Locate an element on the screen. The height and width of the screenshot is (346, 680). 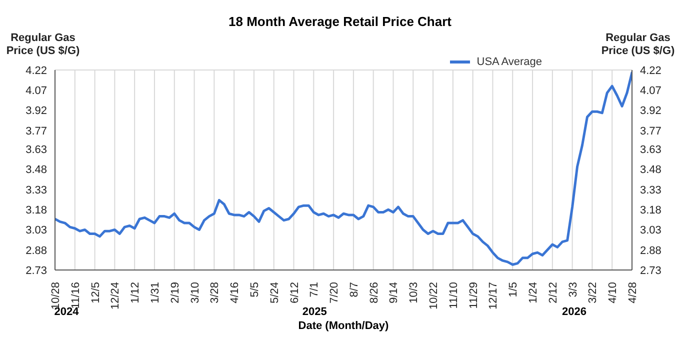
y2-tick-label: 3.03 is located at coordinates (651, 230).